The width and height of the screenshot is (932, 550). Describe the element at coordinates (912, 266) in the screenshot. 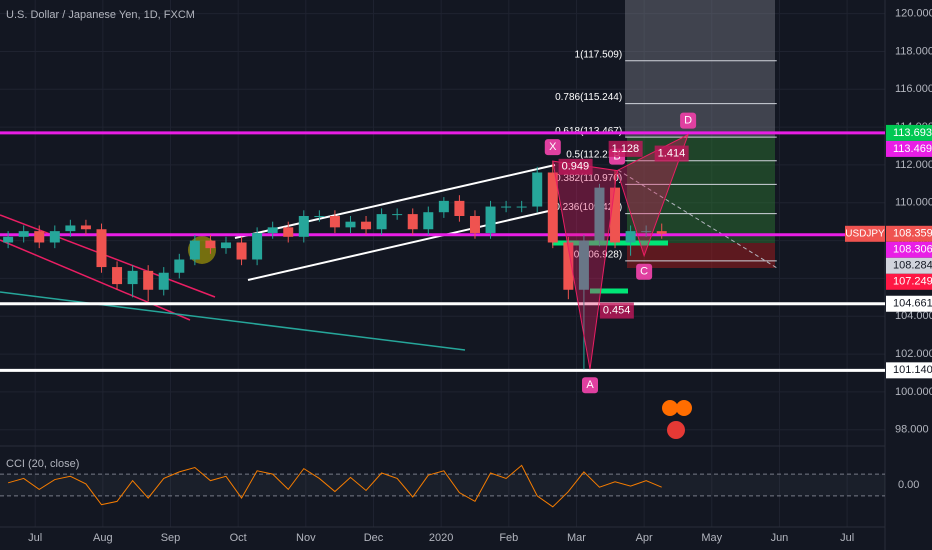

I see `price-label: 108.284` at that location.